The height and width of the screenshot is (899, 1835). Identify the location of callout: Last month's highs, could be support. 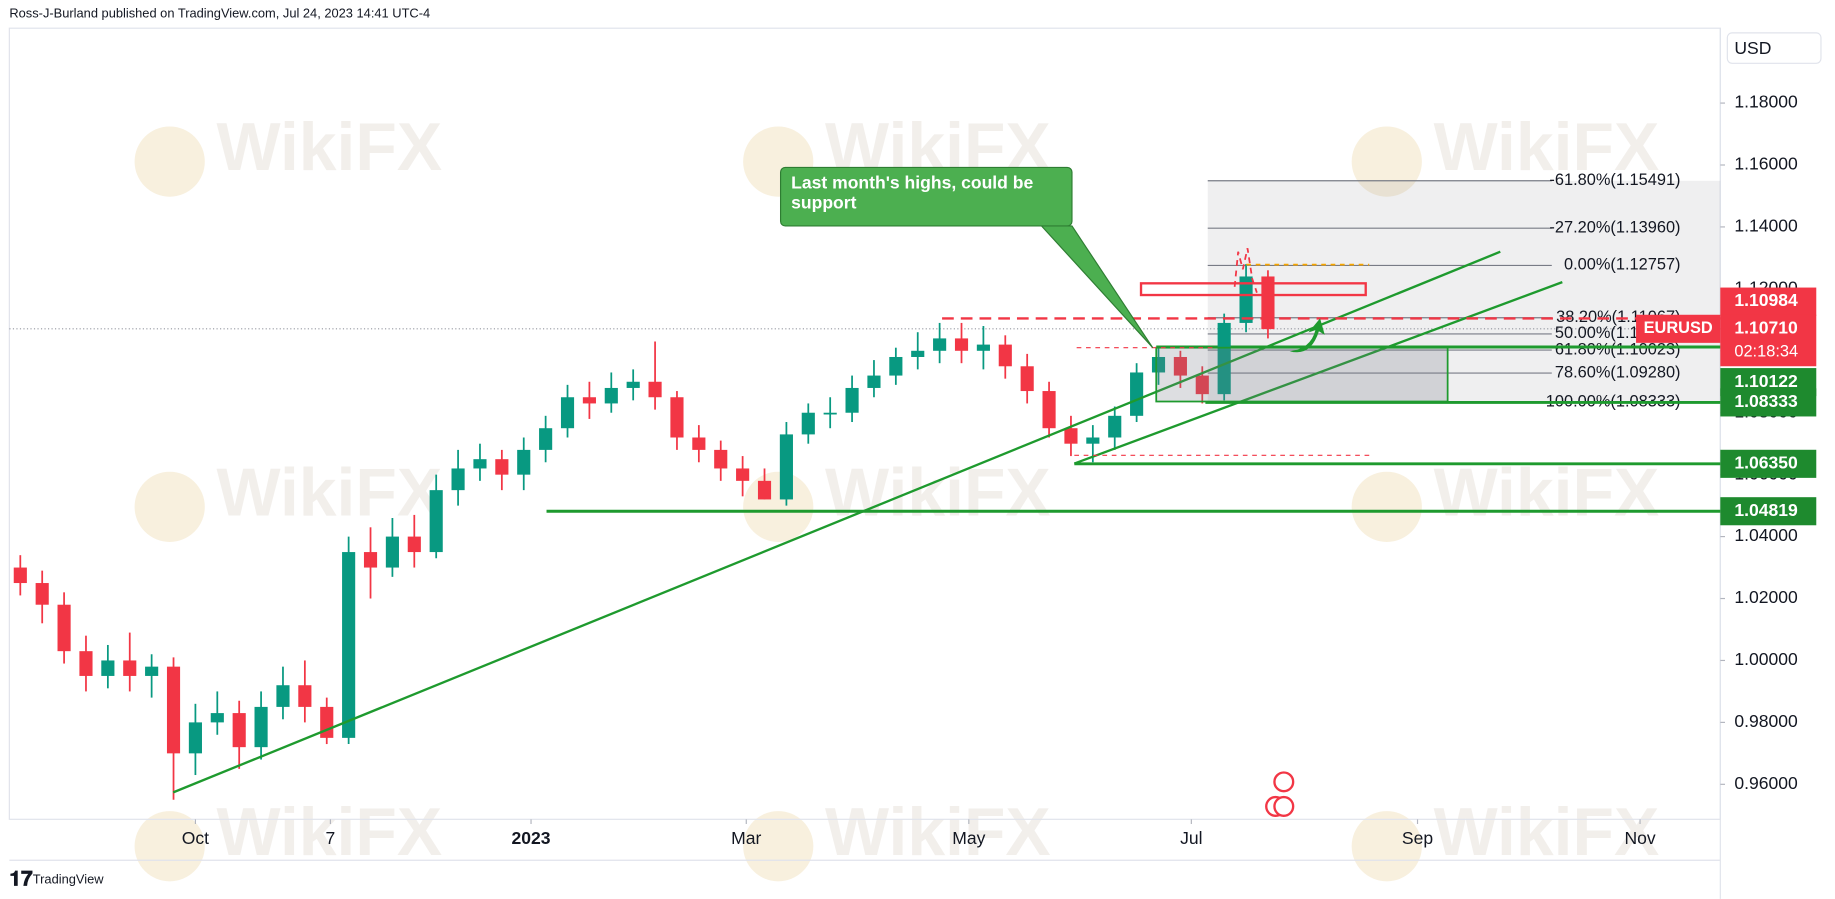
(912, 193).